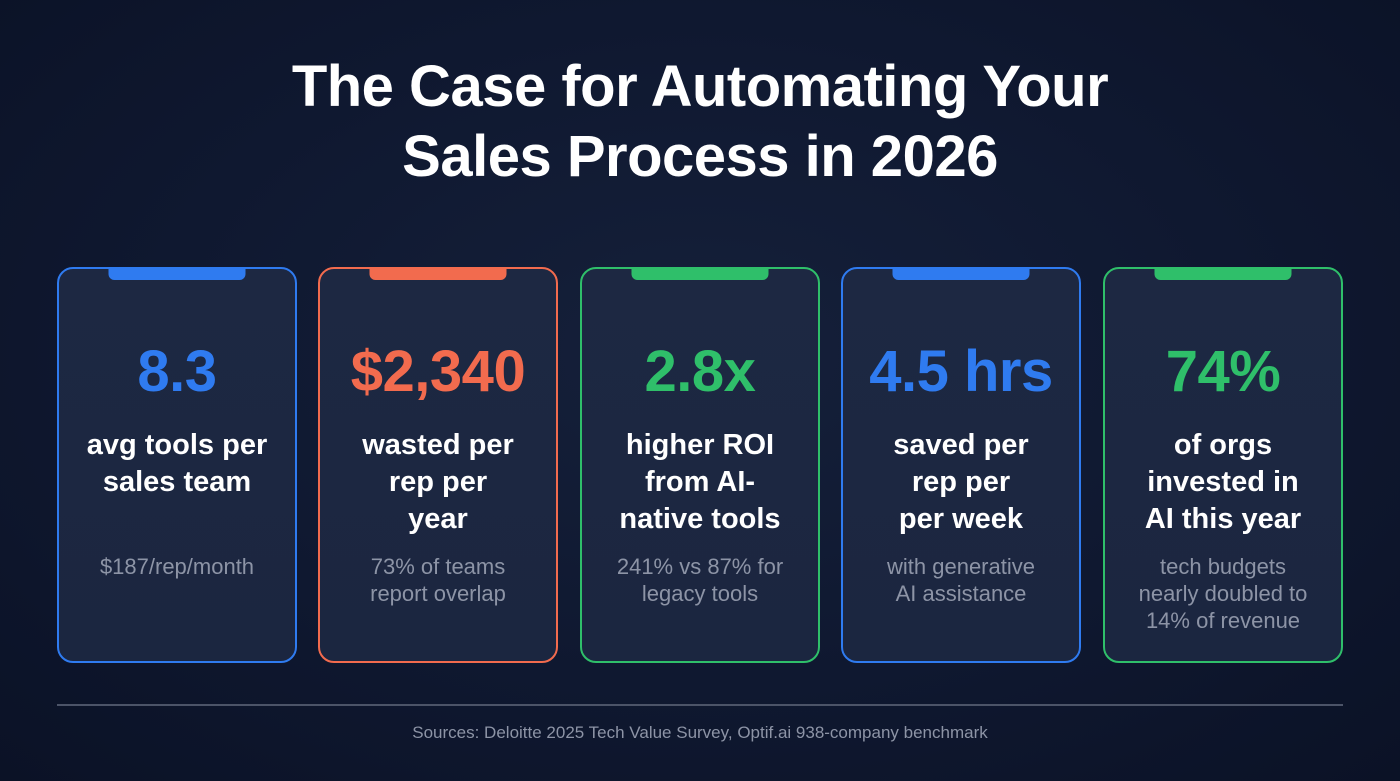 This screenshot has height=781, width=1400. I want to click on stat-note-line: with generative, so click(961, 566).